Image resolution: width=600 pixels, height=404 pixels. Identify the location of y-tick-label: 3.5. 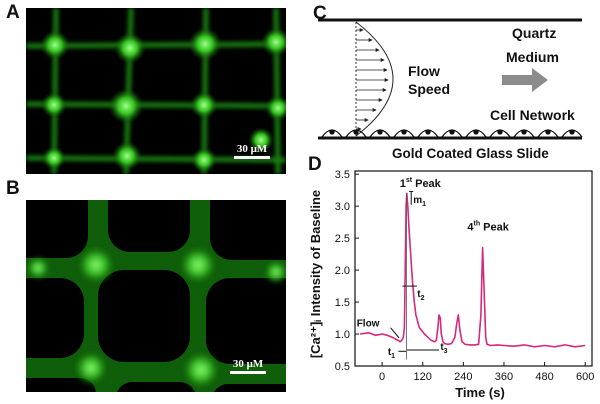
(342, 175).